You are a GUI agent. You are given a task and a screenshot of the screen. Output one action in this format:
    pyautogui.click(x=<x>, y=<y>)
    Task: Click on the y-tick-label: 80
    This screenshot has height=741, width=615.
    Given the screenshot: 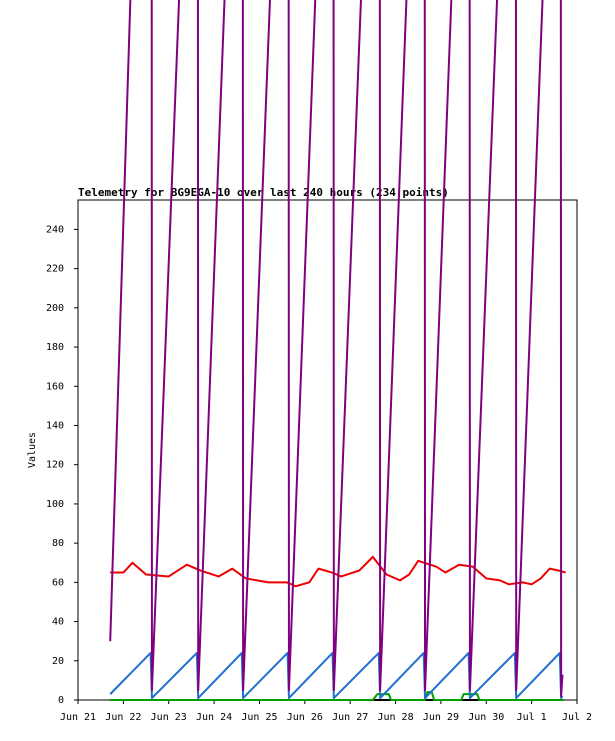 What is the action you would take?
    pyautogui.click(x=58, y=543)
    